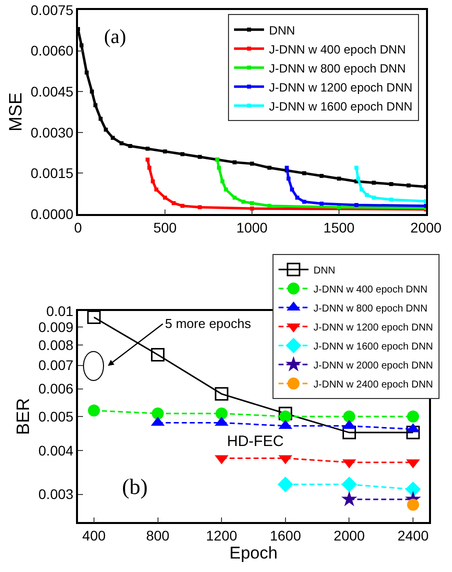 The height and width of the screenshot is (572, 452). What do you see at coordinates (56, 344) in the screenshot?
I see `y-tick-label: 0.008` at bounding box center [56, 344].